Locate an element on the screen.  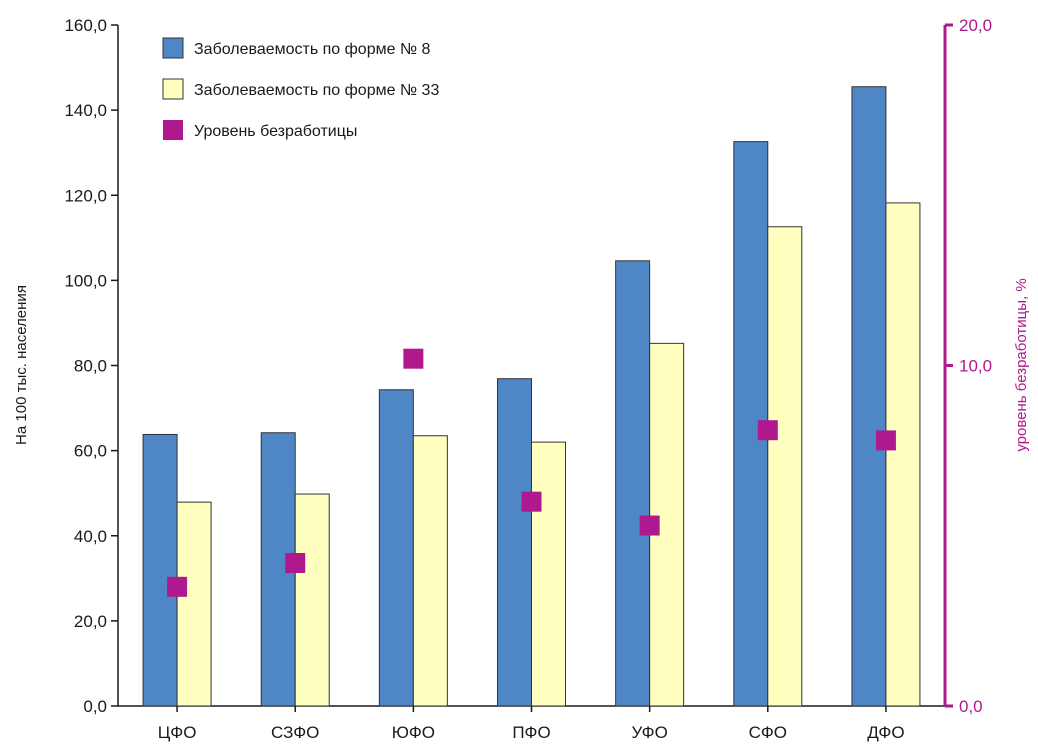
y-tick-label-left: 80,0 is located at coordinates (90, 366).